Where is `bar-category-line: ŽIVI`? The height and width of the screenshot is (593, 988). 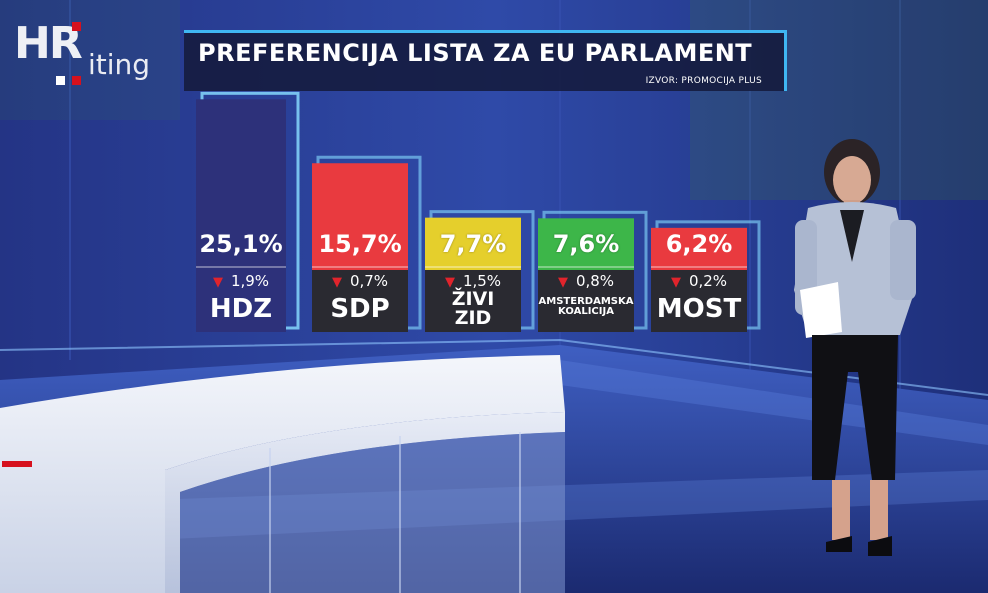
bar-category-line: ŽIVI is located at coordinates (473, 299).